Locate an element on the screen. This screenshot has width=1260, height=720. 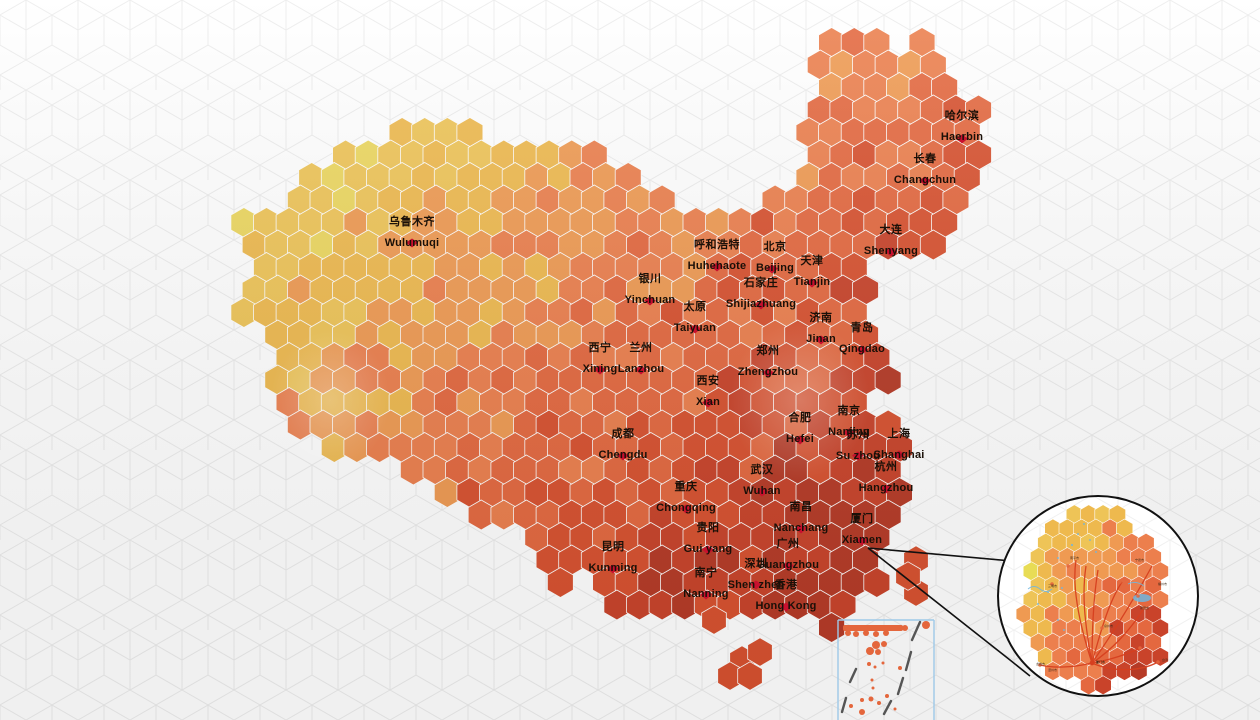
inset-city-label: 龙岩市 is located at coordinates (1041, 664).